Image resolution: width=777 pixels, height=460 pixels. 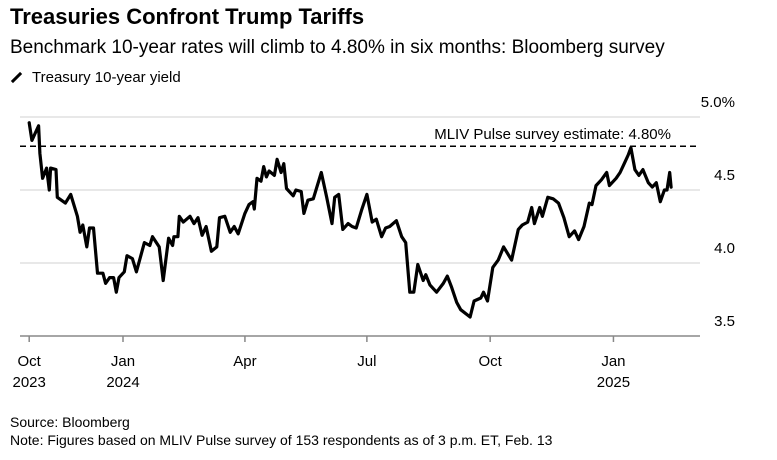 What do you see at coordinates (366, 361) in the screenshot?
I see `x-tick-label: Jul` at bounding box center [366, 361].